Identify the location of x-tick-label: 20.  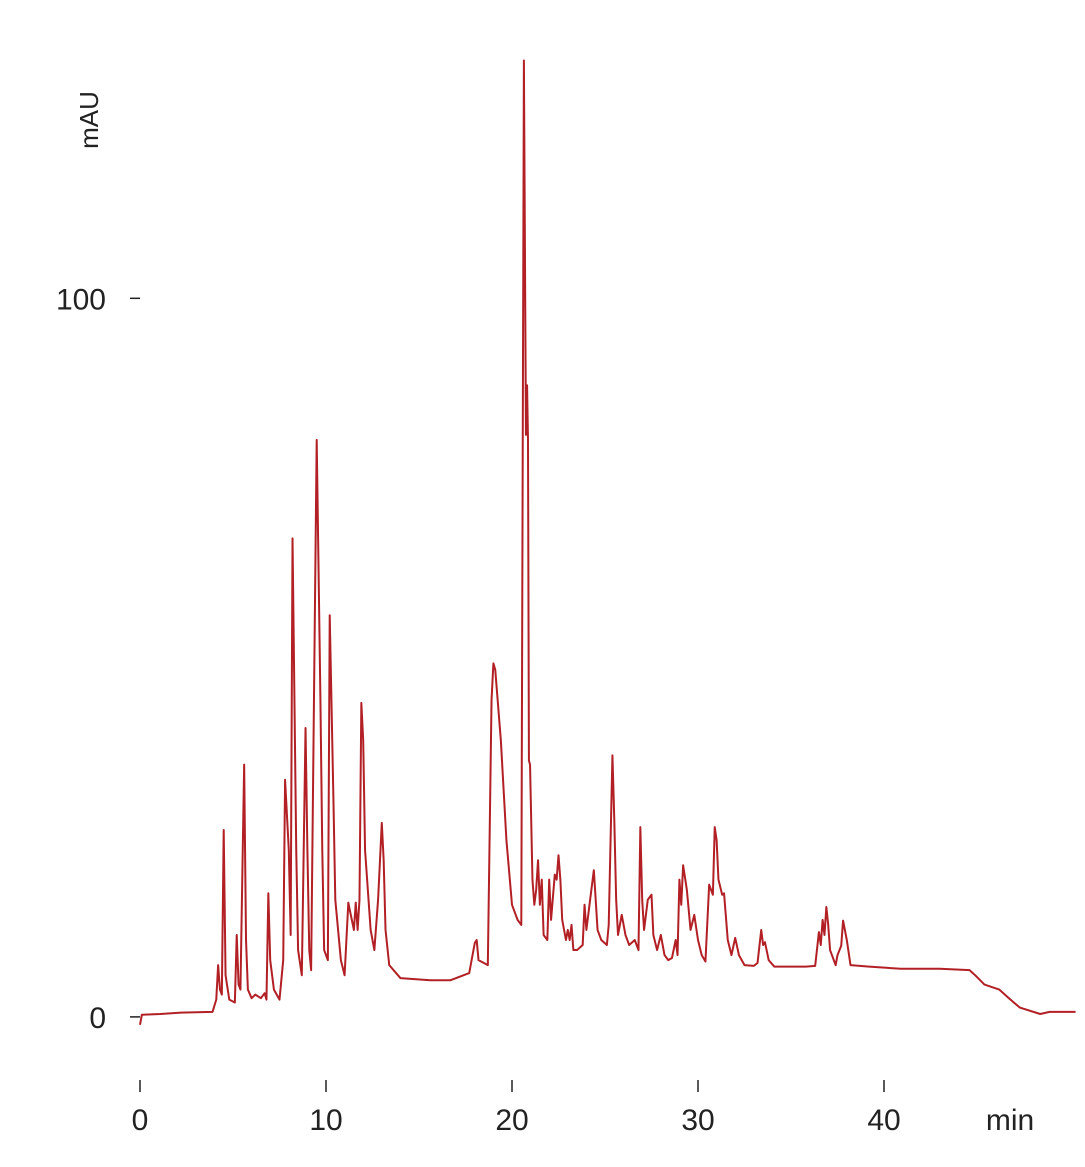
(511, 1120).